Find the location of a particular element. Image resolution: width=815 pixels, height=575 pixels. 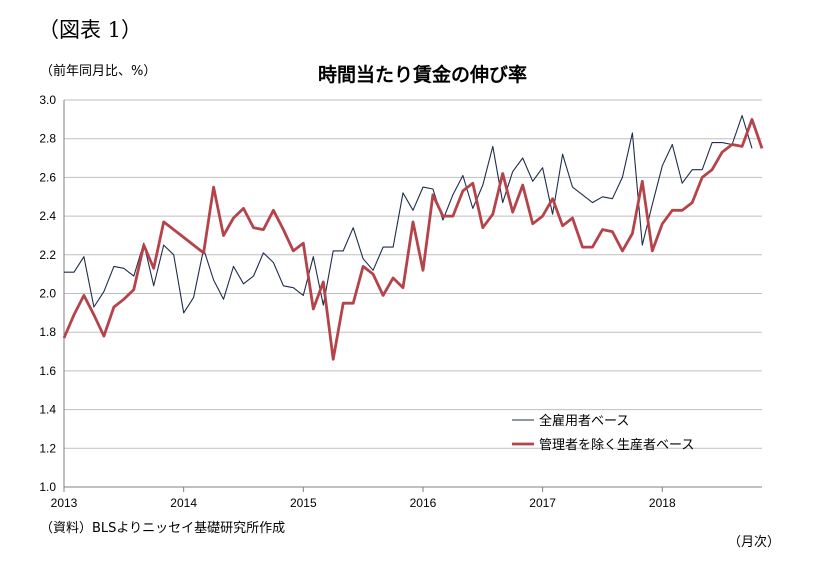

x-tick-label: 2017 is located at coordinates (542, 503).